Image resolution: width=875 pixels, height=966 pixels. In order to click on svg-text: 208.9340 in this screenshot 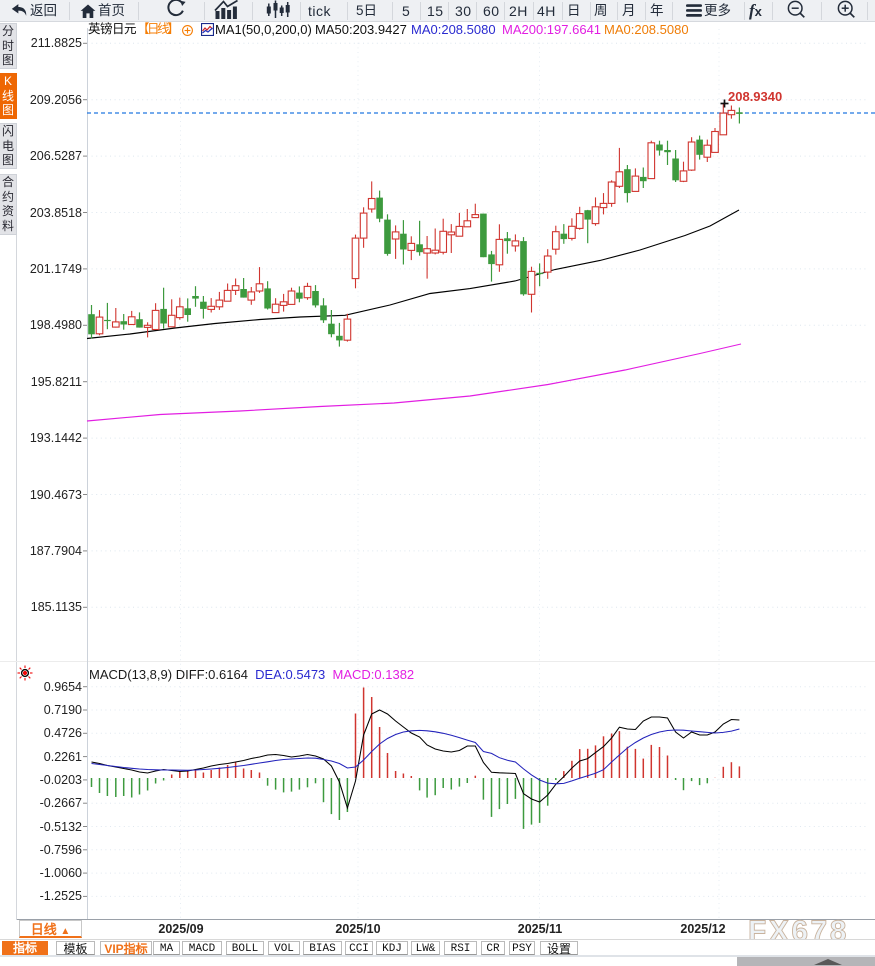, I will do `click(755, 96)`.